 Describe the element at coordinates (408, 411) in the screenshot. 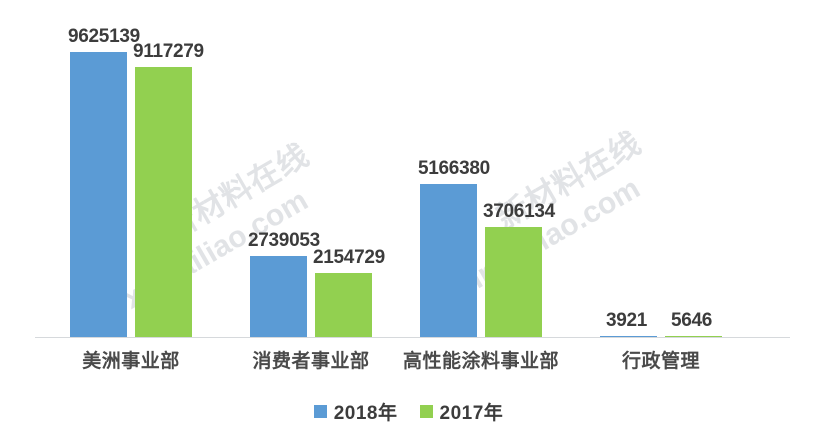

I see `chart-legend: 2018年 2017年` at that location.